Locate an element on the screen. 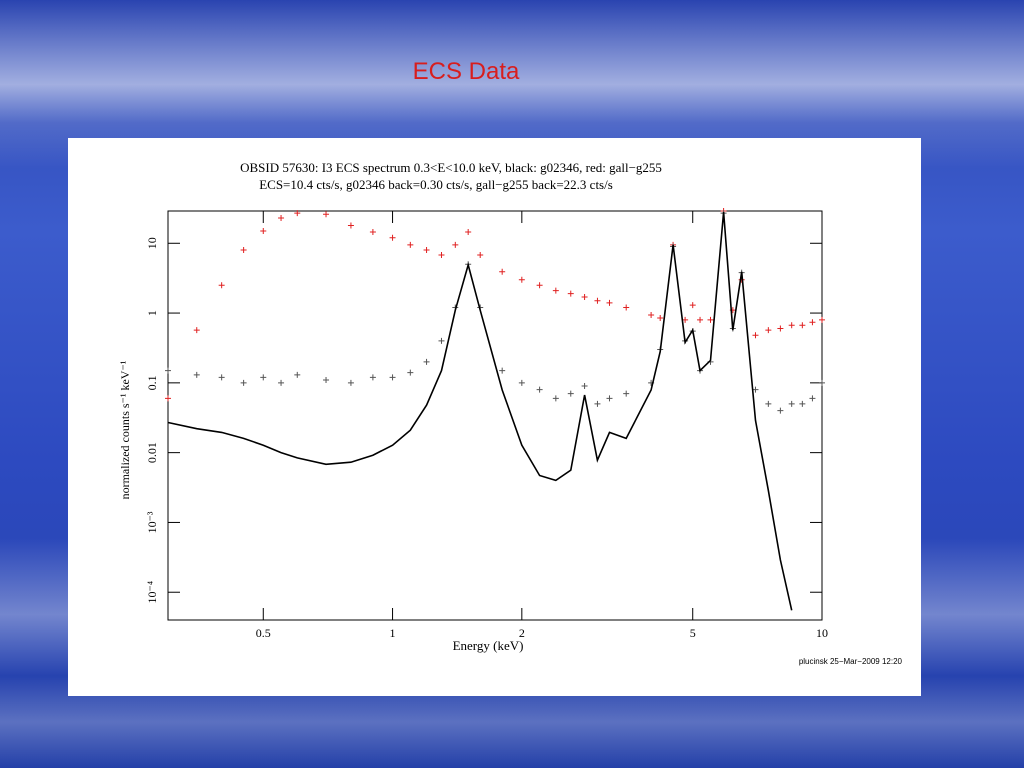  x-tick-label: 1 is located at coordinates (393, 633).